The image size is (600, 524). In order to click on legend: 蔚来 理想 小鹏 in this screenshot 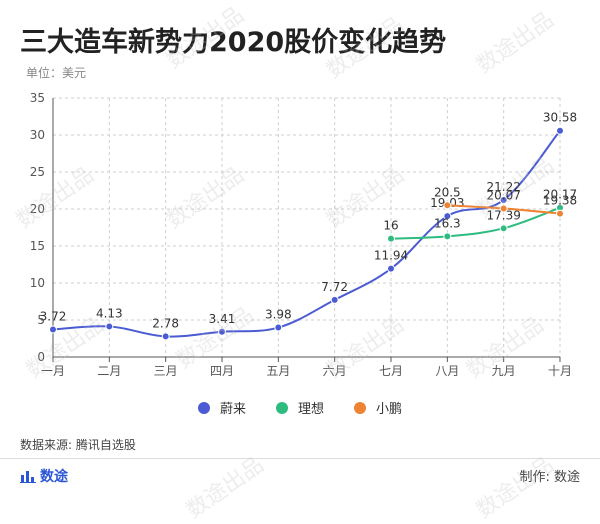, I will do `click(300, 407)`.